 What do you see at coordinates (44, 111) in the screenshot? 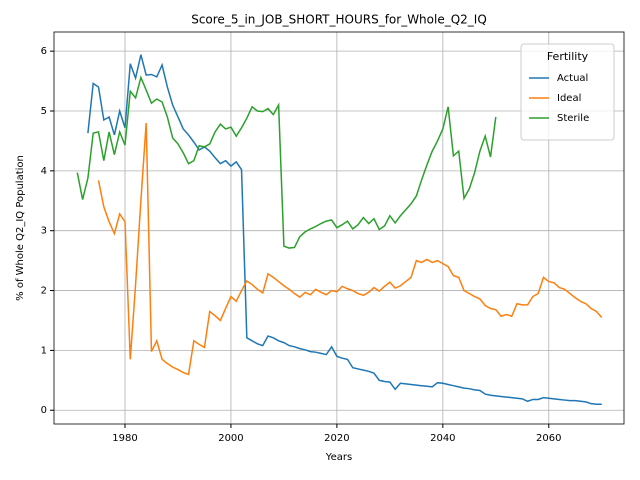
I see `y-tick-label: 5` at bounding box center [44, 111].